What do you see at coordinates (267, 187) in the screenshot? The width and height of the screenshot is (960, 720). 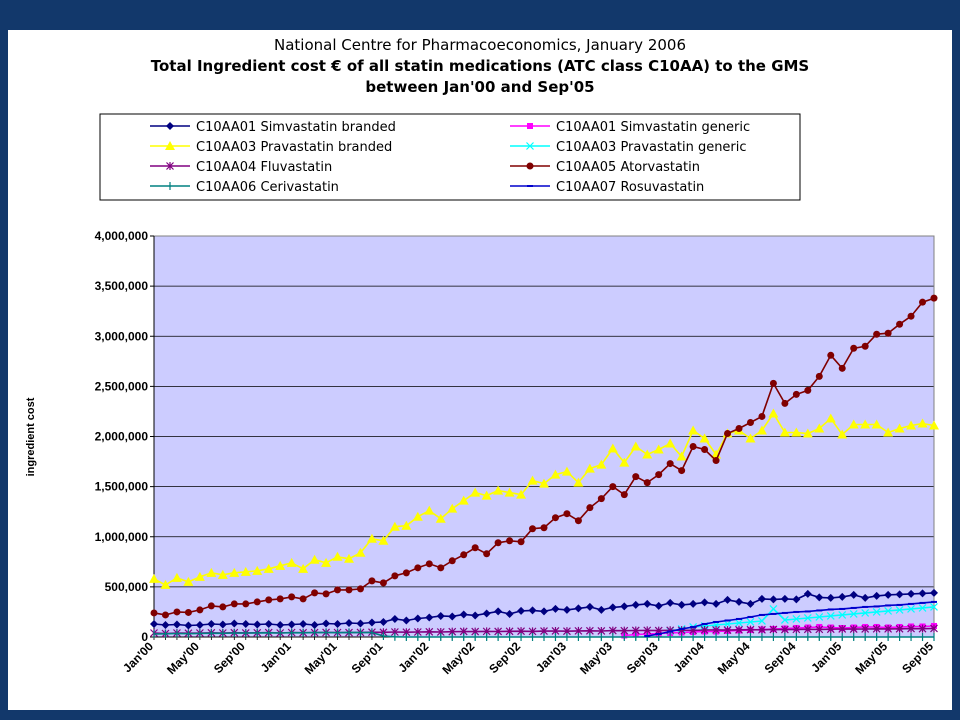 I see `legend-label: C10AA06 Cerivastatin` at bounding box center [267, 187].